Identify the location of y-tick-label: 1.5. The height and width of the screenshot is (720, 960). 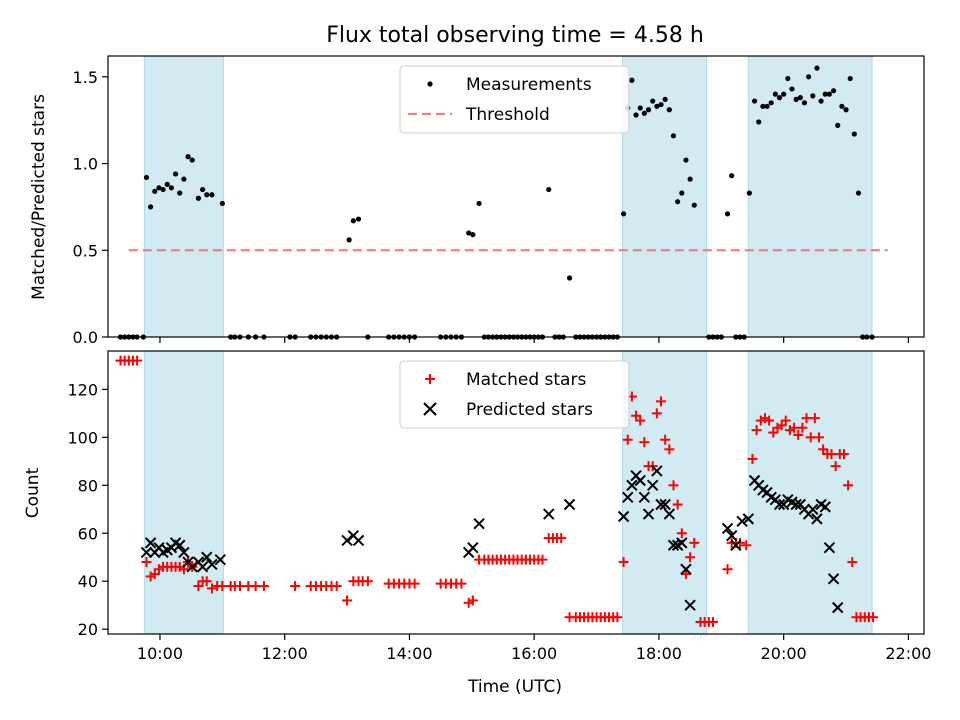
(85, 77).